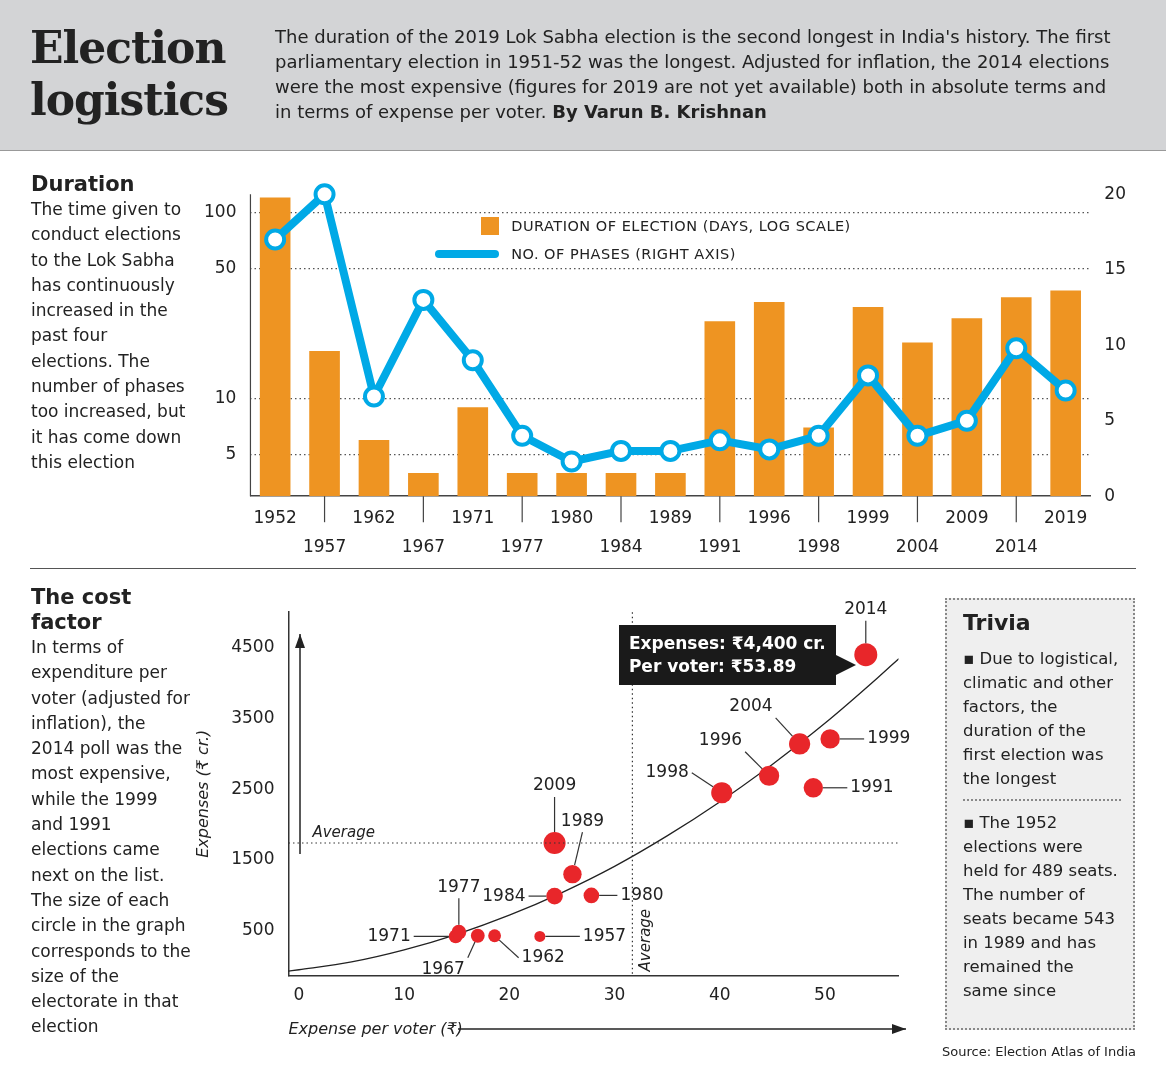  Describe the element at coordinates (220, 210) in the screenshot. I see `y-tick-label: 100` at that location.